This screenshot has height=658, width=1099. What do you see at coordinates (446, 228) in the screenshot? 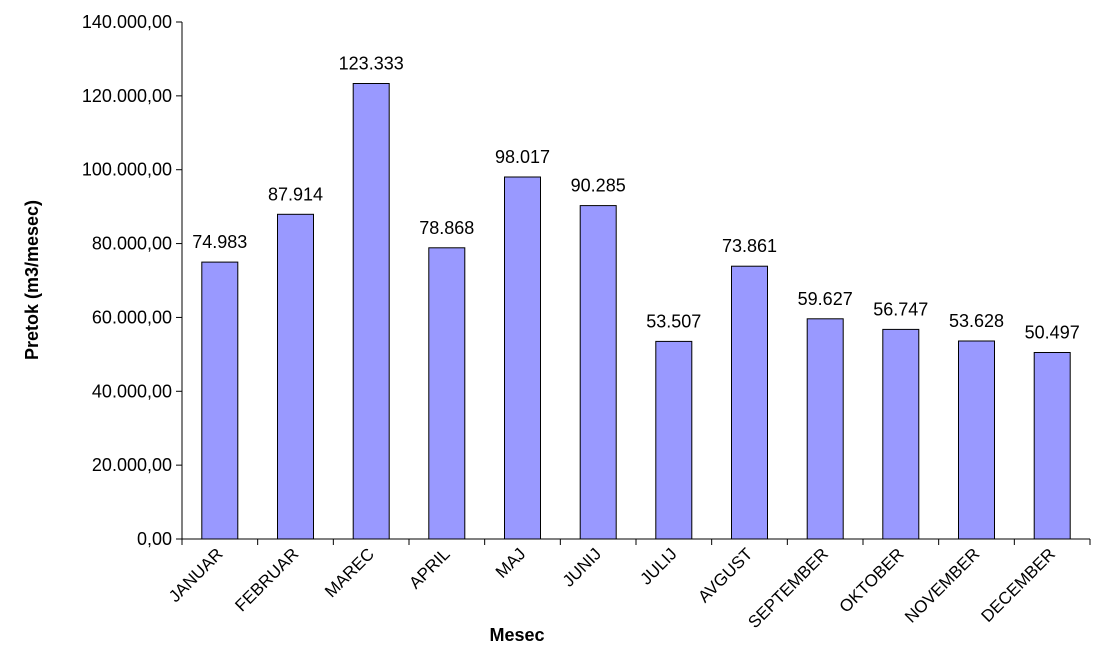
I see `data-label-april: 78.868` at bounding box center [446, 228].